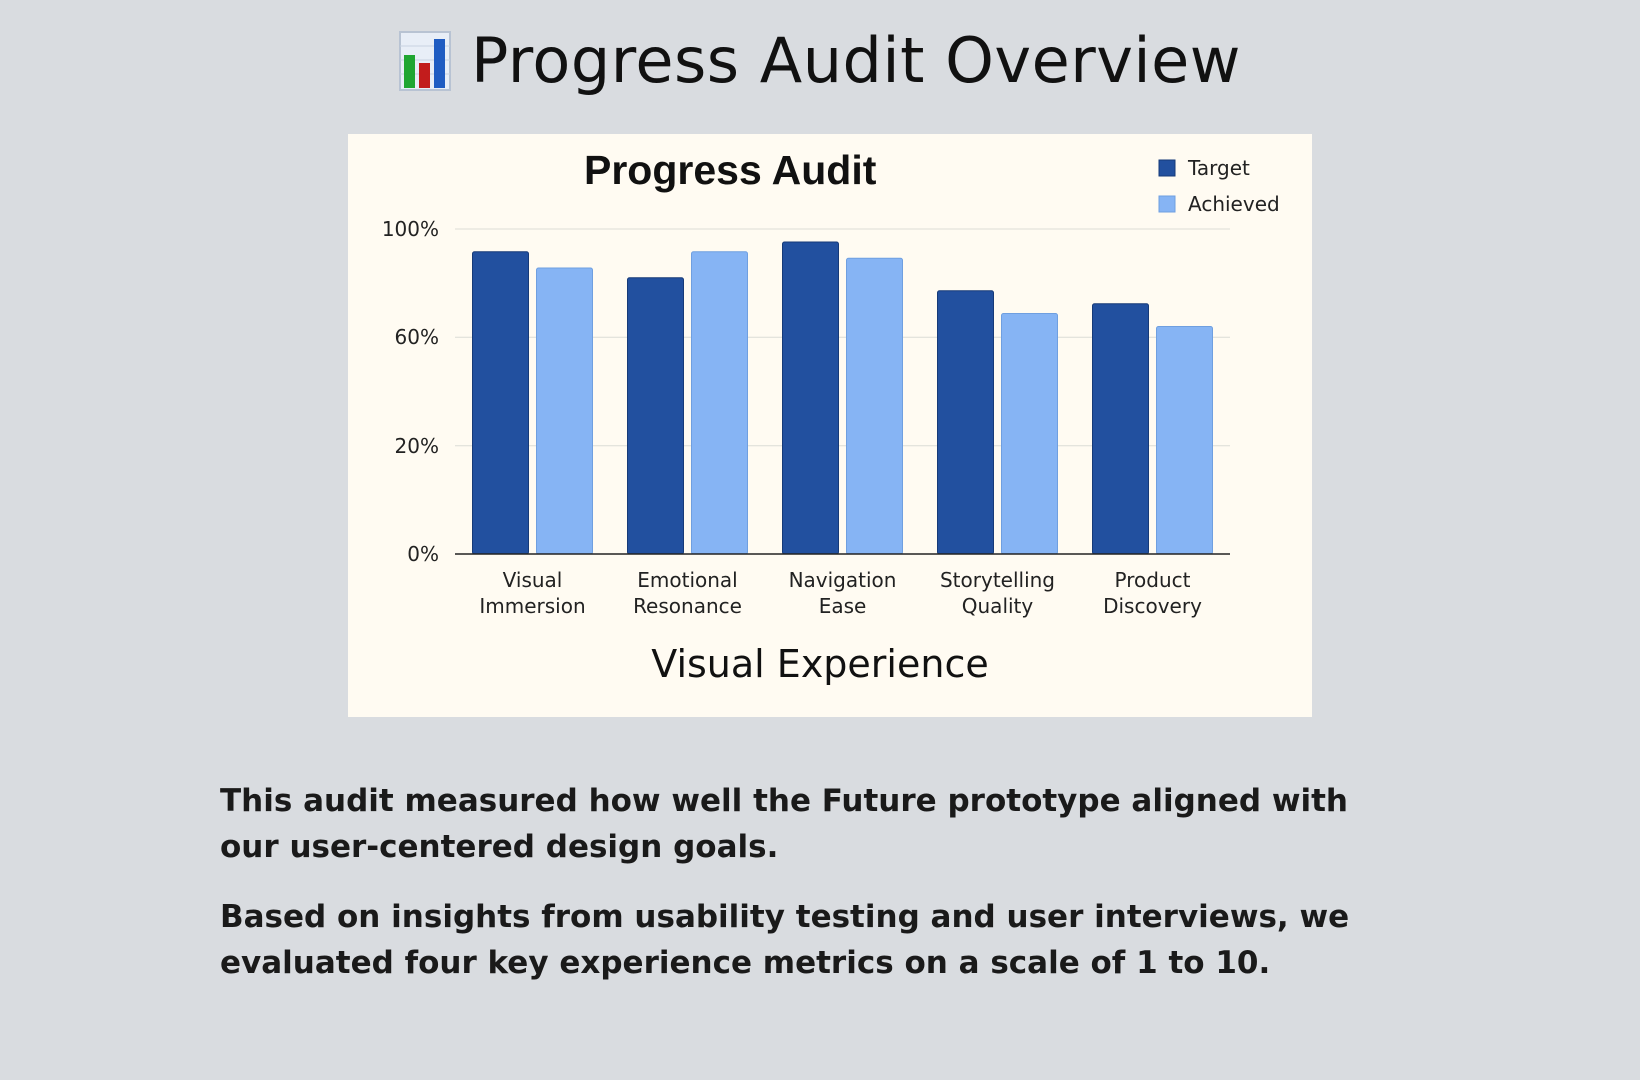  I want to click on chart-title: Progress Audit, so click(730, 170).